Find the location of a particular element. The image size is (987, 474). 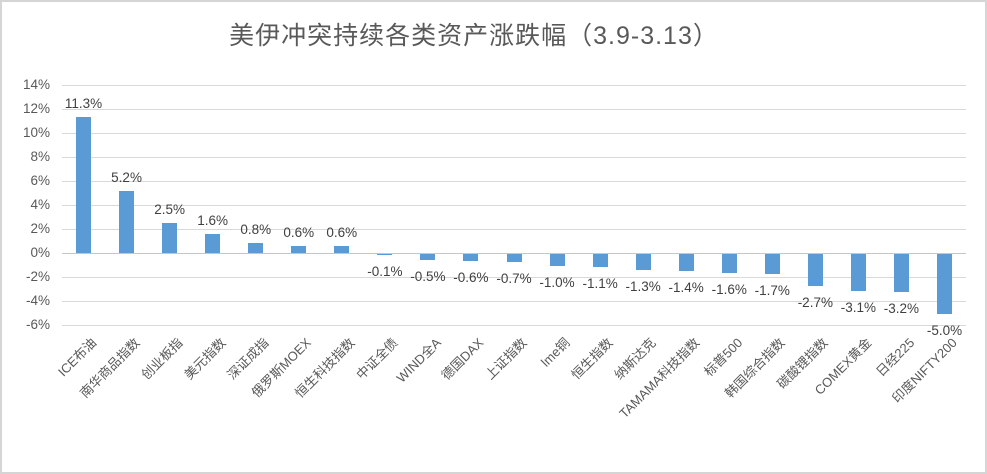

chart-title: 美伊冲突持续各类资产涨跌幅（3.9-3.13） is located at coordinates (474, 36).